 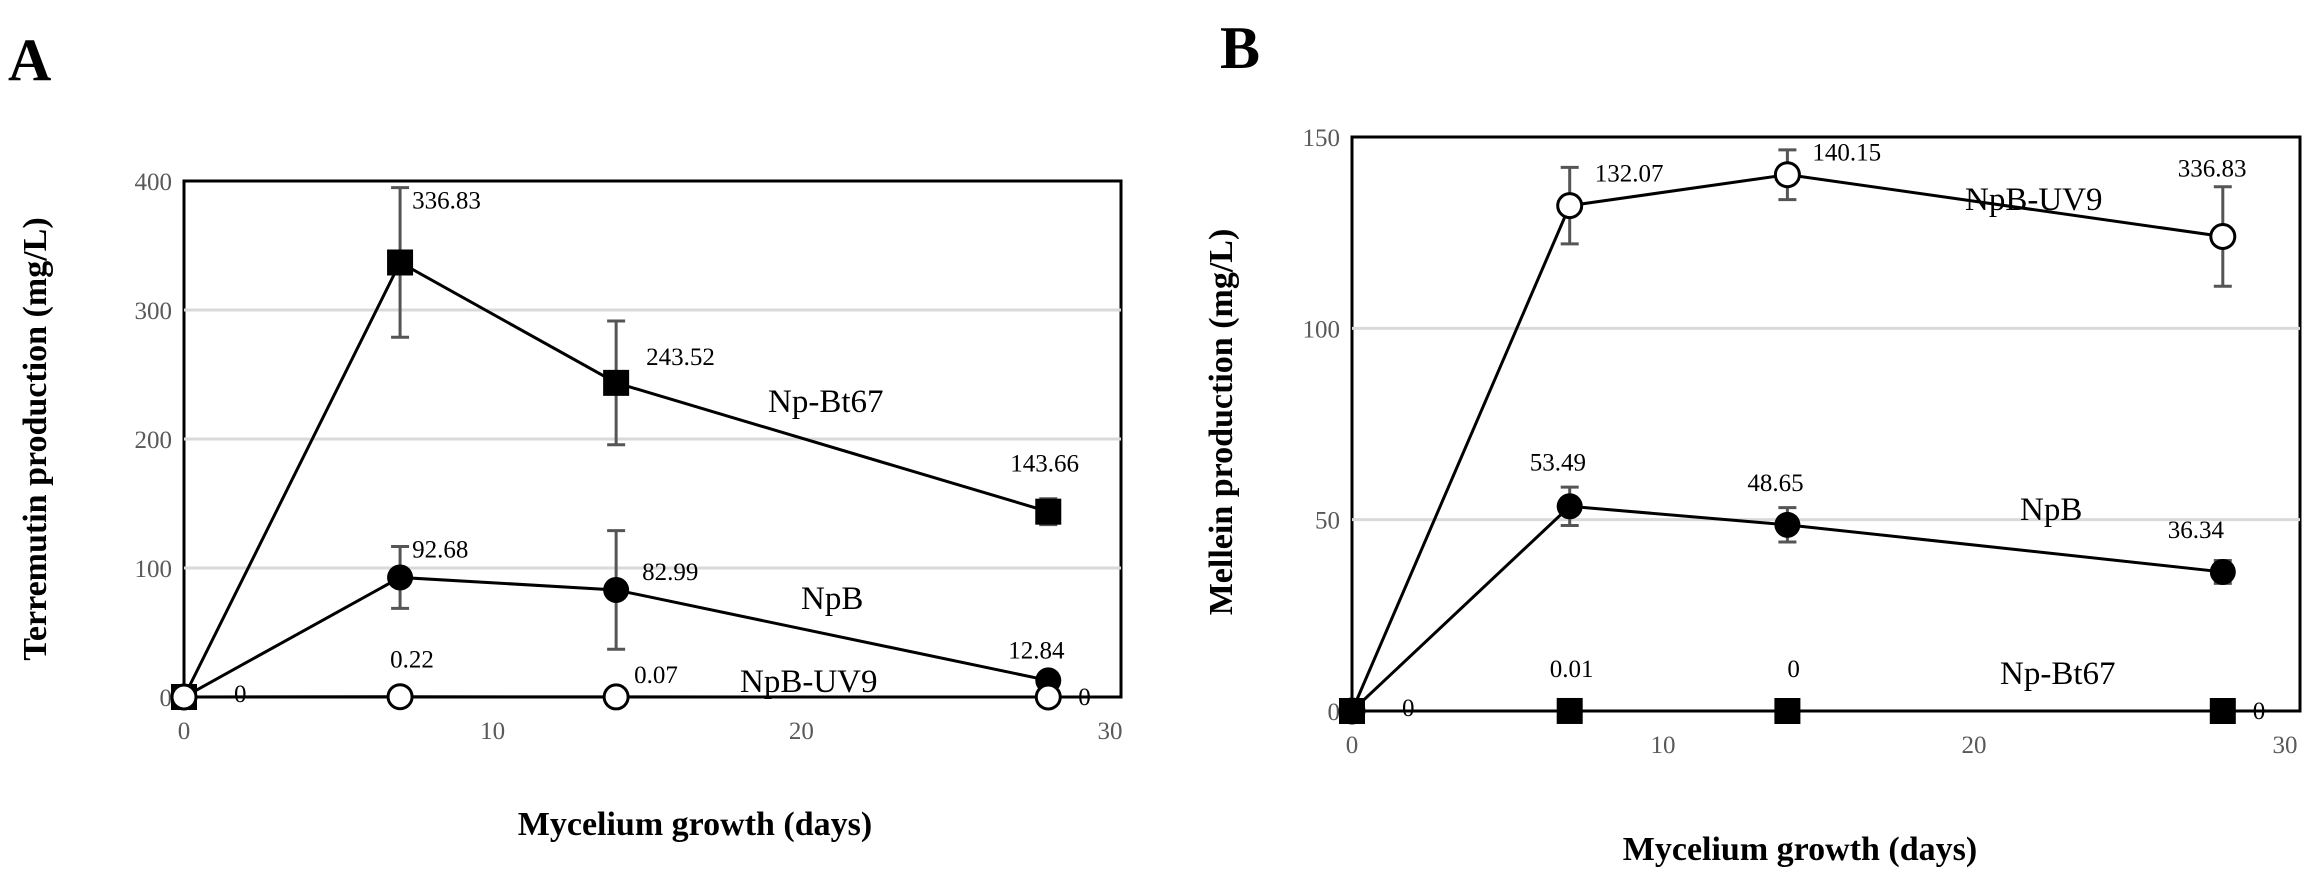 I want to click on series-npb-uv9: 0.22 0.07 0 NpB-UV9, so click(x=630, y=679).